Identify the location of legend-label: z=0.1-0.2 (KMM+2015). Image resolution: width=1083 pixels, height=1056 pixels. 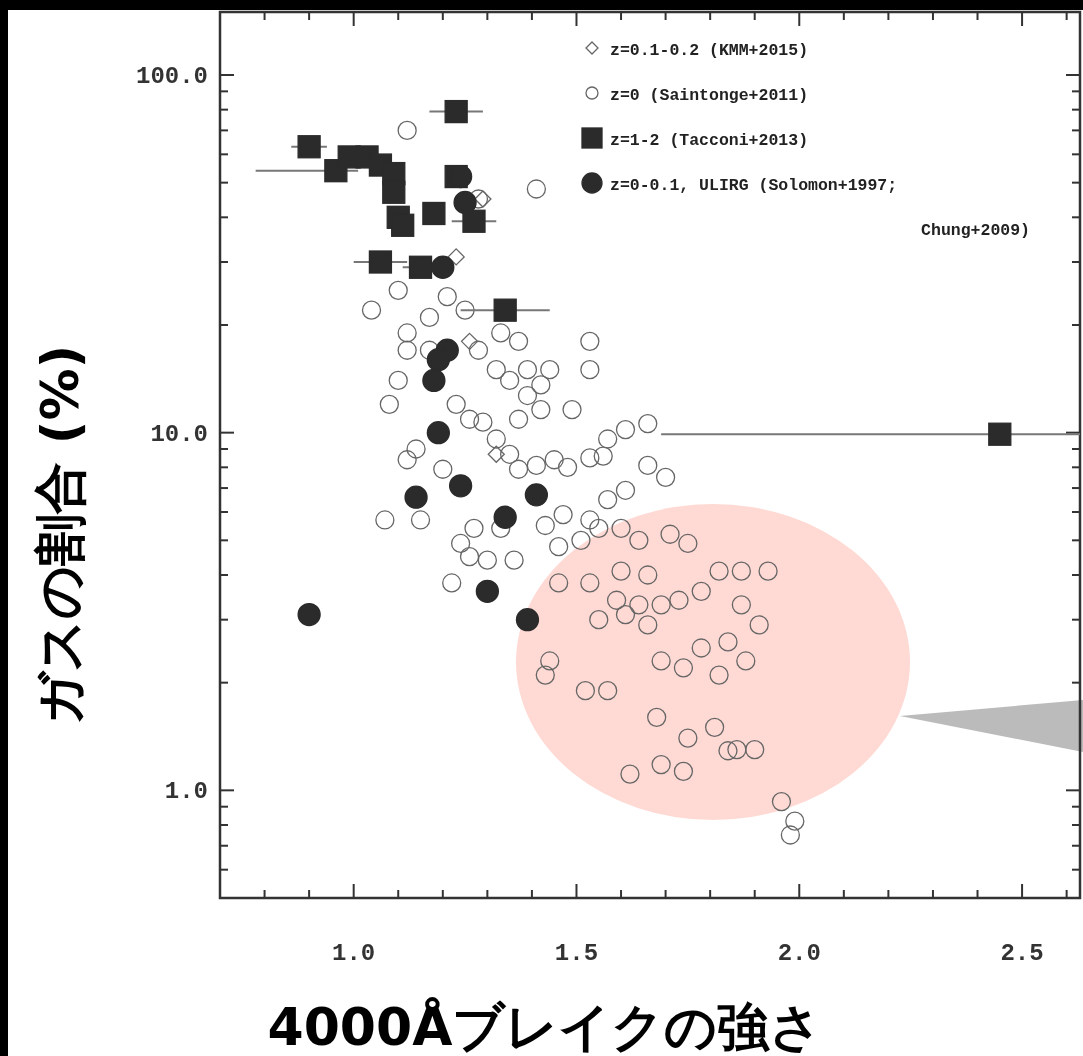
(709, 50).